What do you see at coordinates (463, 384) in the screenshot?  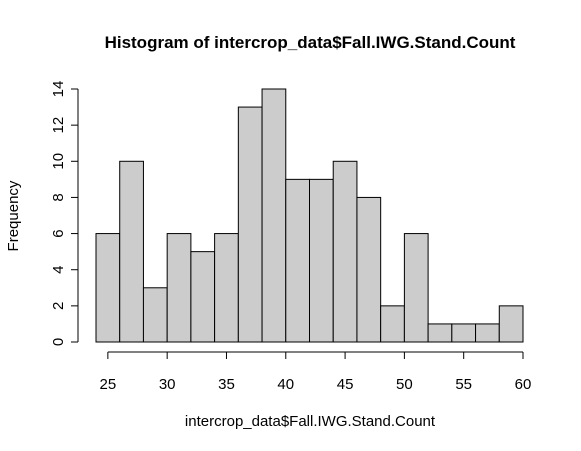 I see `x-tick-label: 55` at bounding box center [463, 384].